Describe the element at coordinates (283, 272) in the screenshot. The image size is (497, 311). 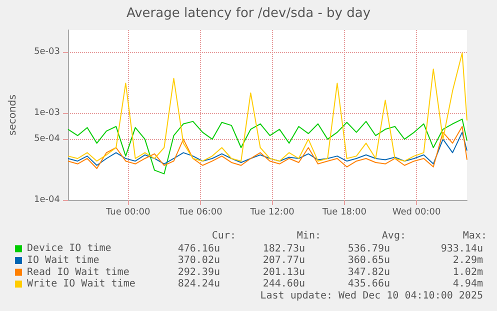
I see `text: 201.13u` at that location.